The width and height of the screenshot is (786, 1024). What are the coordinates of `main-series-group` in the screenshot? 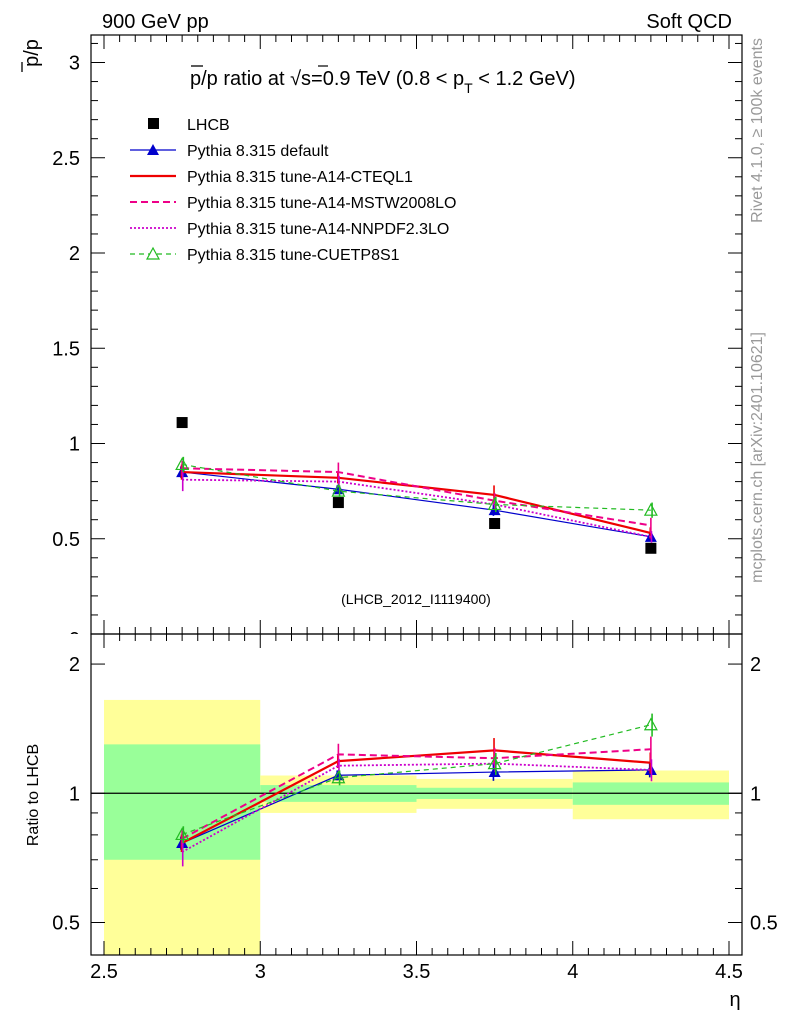 It's located at (416, 499).